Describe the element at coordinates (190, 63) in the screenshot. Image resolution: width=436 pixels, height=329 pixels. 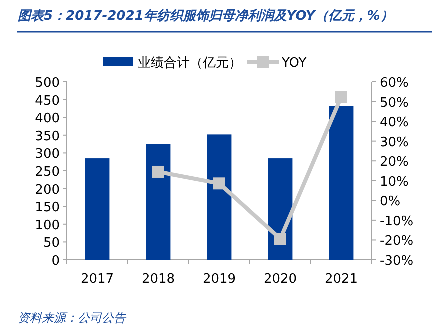
I see `legend-label: 业绩合计（亿元）` at that location.